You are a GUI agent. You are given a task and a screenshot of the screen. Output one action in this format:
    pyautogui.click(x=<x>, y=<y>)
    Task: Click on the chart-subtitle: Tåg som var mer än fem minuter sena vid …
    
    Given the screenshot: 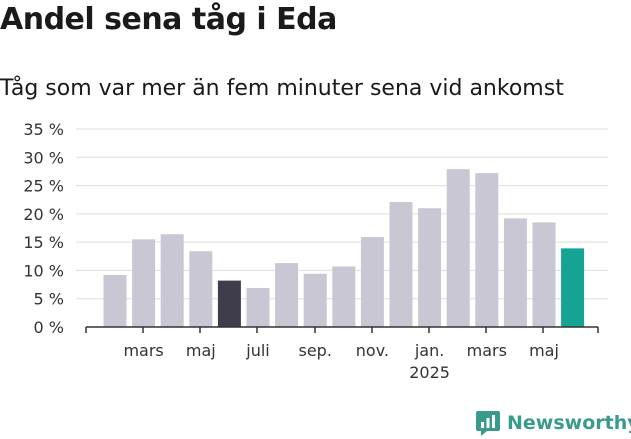 What is the action you would take?
    pyautogui.click(x=282, y=88)
    